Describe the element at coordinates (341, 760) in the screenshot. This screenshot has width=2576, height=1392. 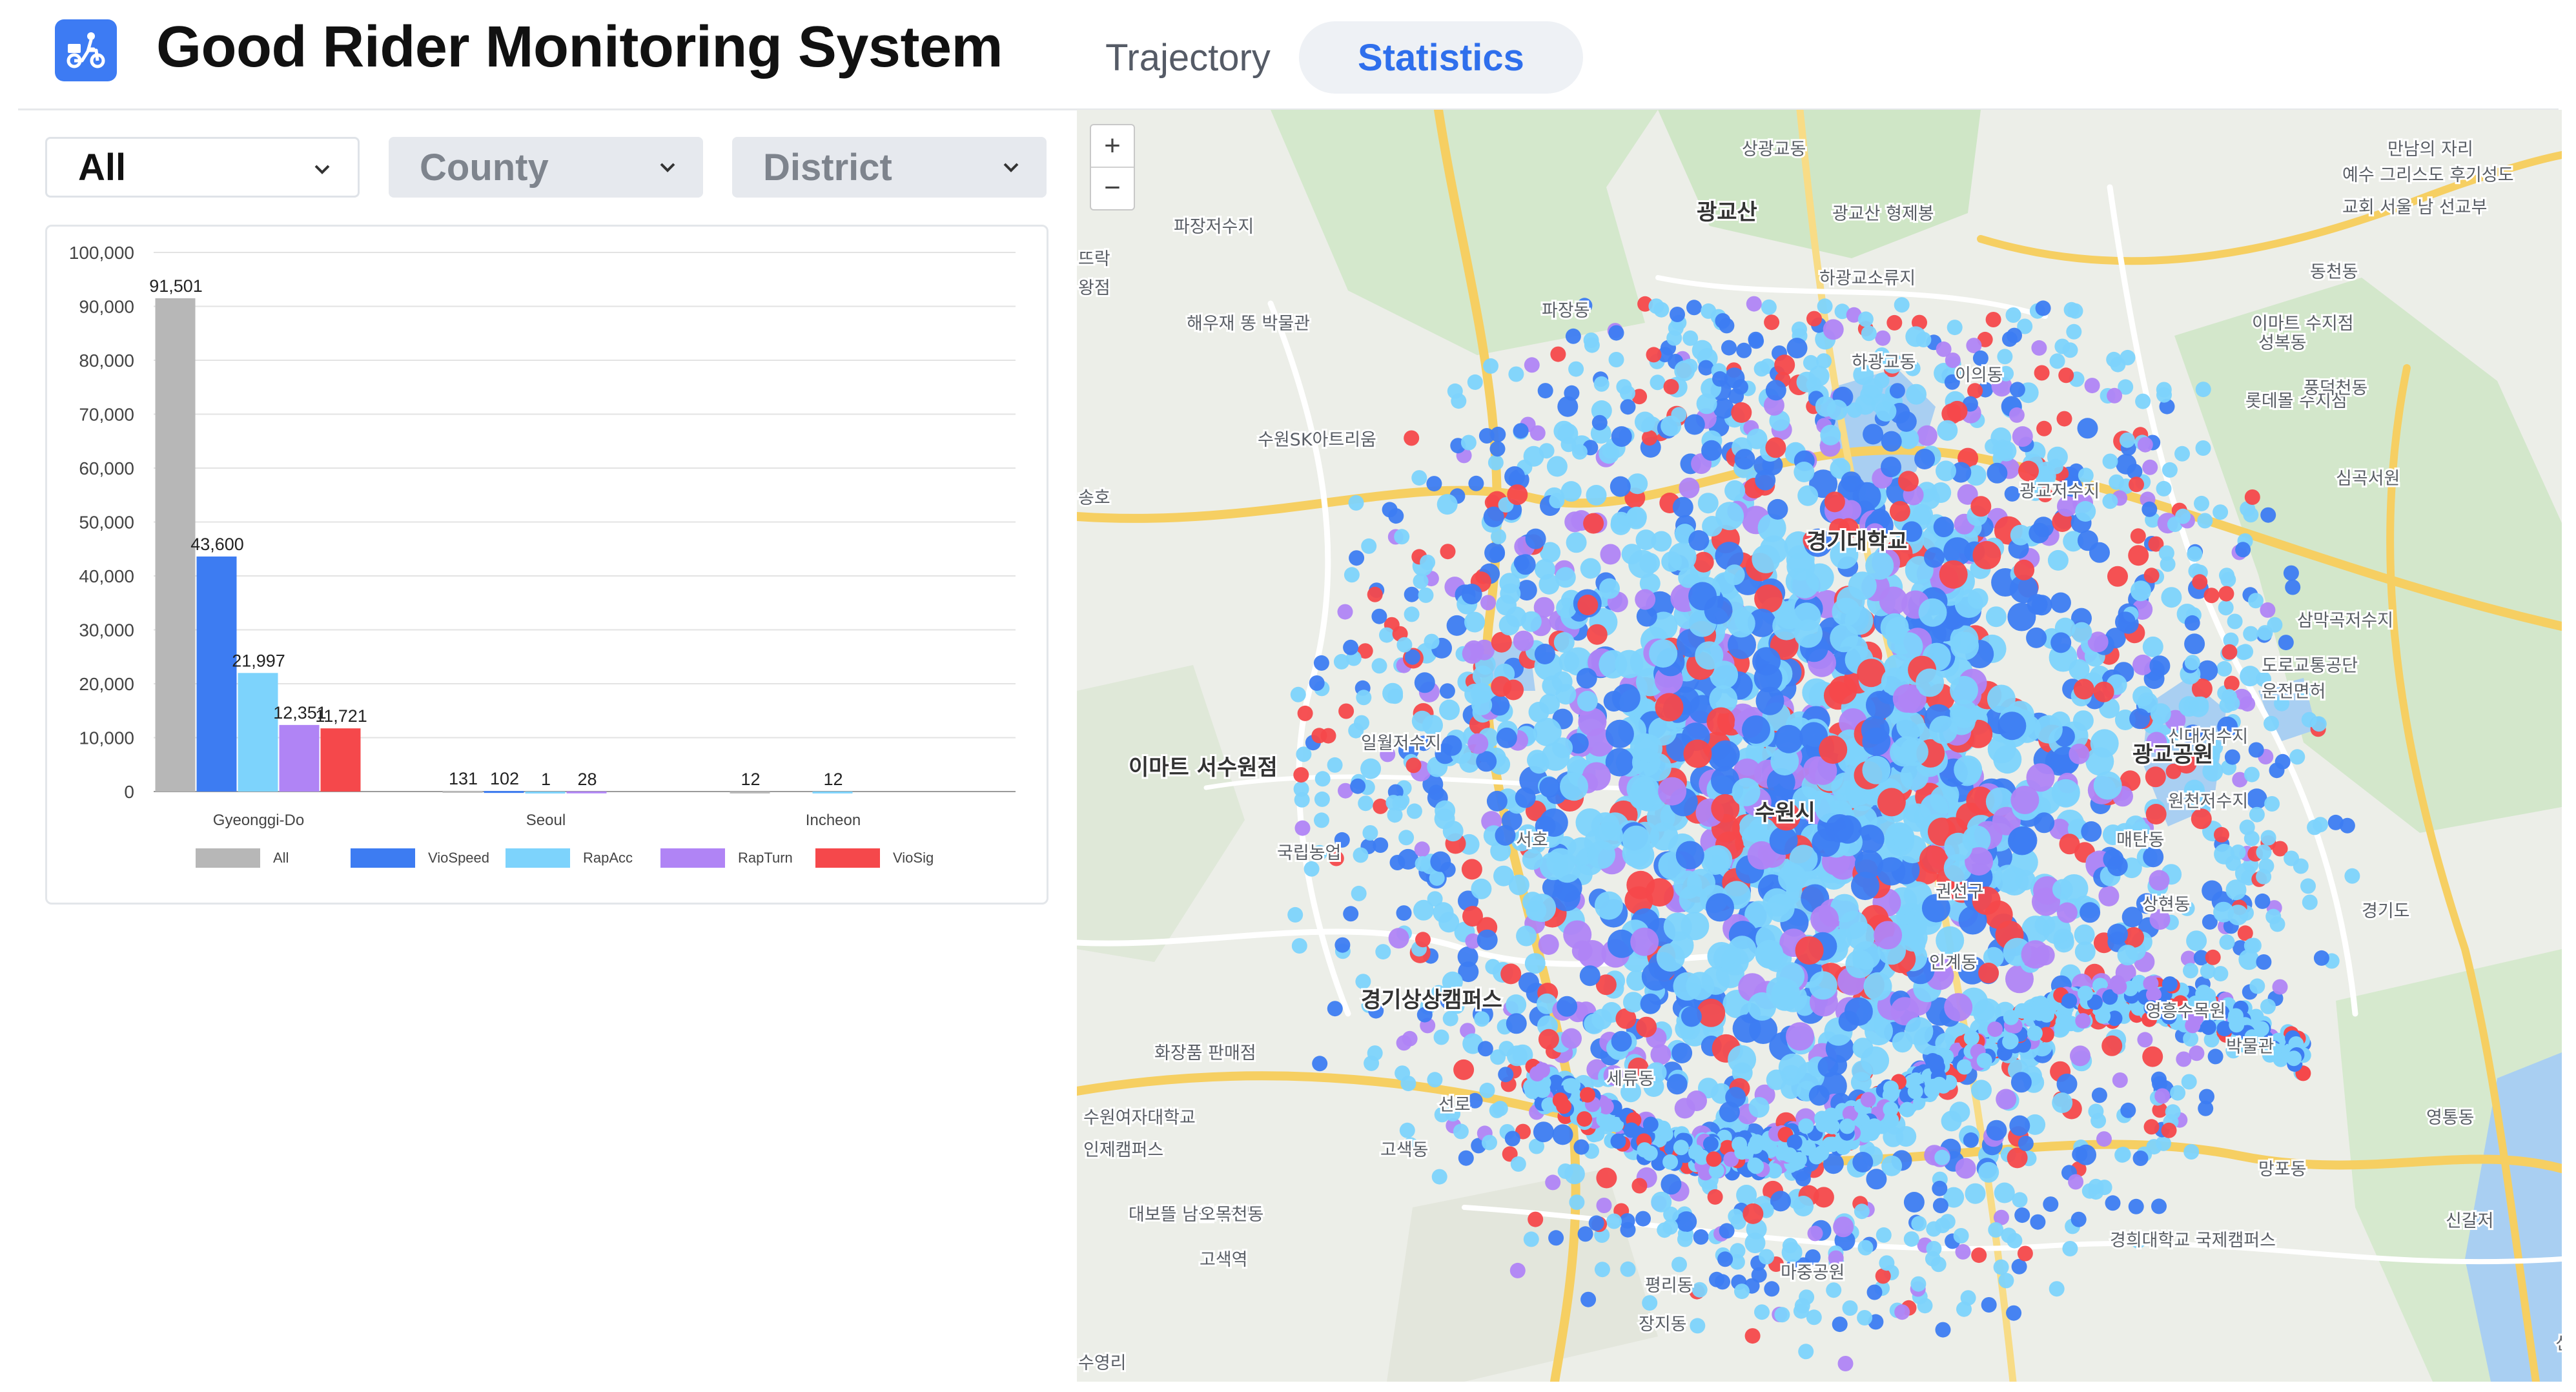
I see `bar-viosig-gyeonggi-do` at that location.